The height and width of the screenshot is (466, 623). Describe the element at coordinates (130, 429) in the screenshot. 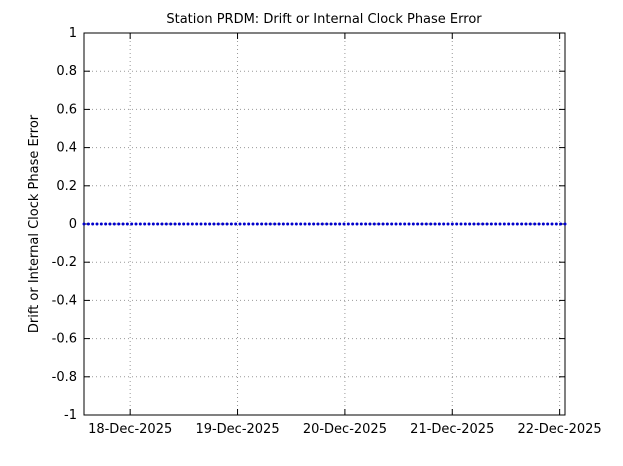

I see `x-tick-label: 18-Dec-2025` at that location.